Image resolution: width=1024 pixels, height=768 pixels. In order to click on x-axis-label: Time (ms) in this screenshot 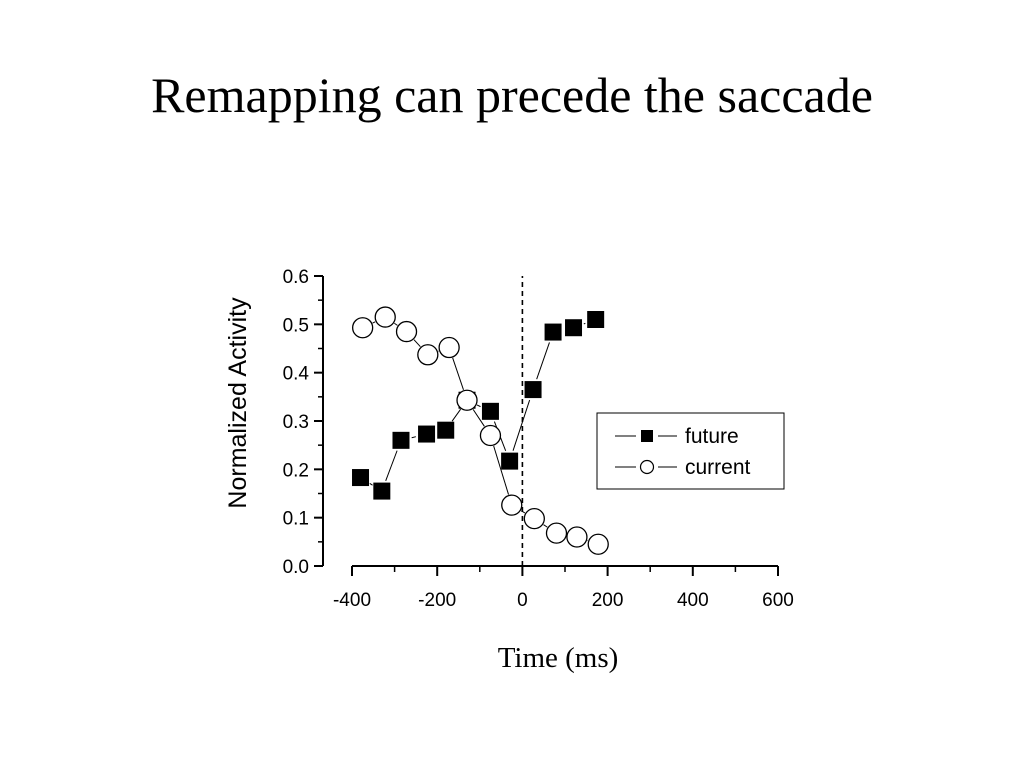, I will do `click(558, 658)`.